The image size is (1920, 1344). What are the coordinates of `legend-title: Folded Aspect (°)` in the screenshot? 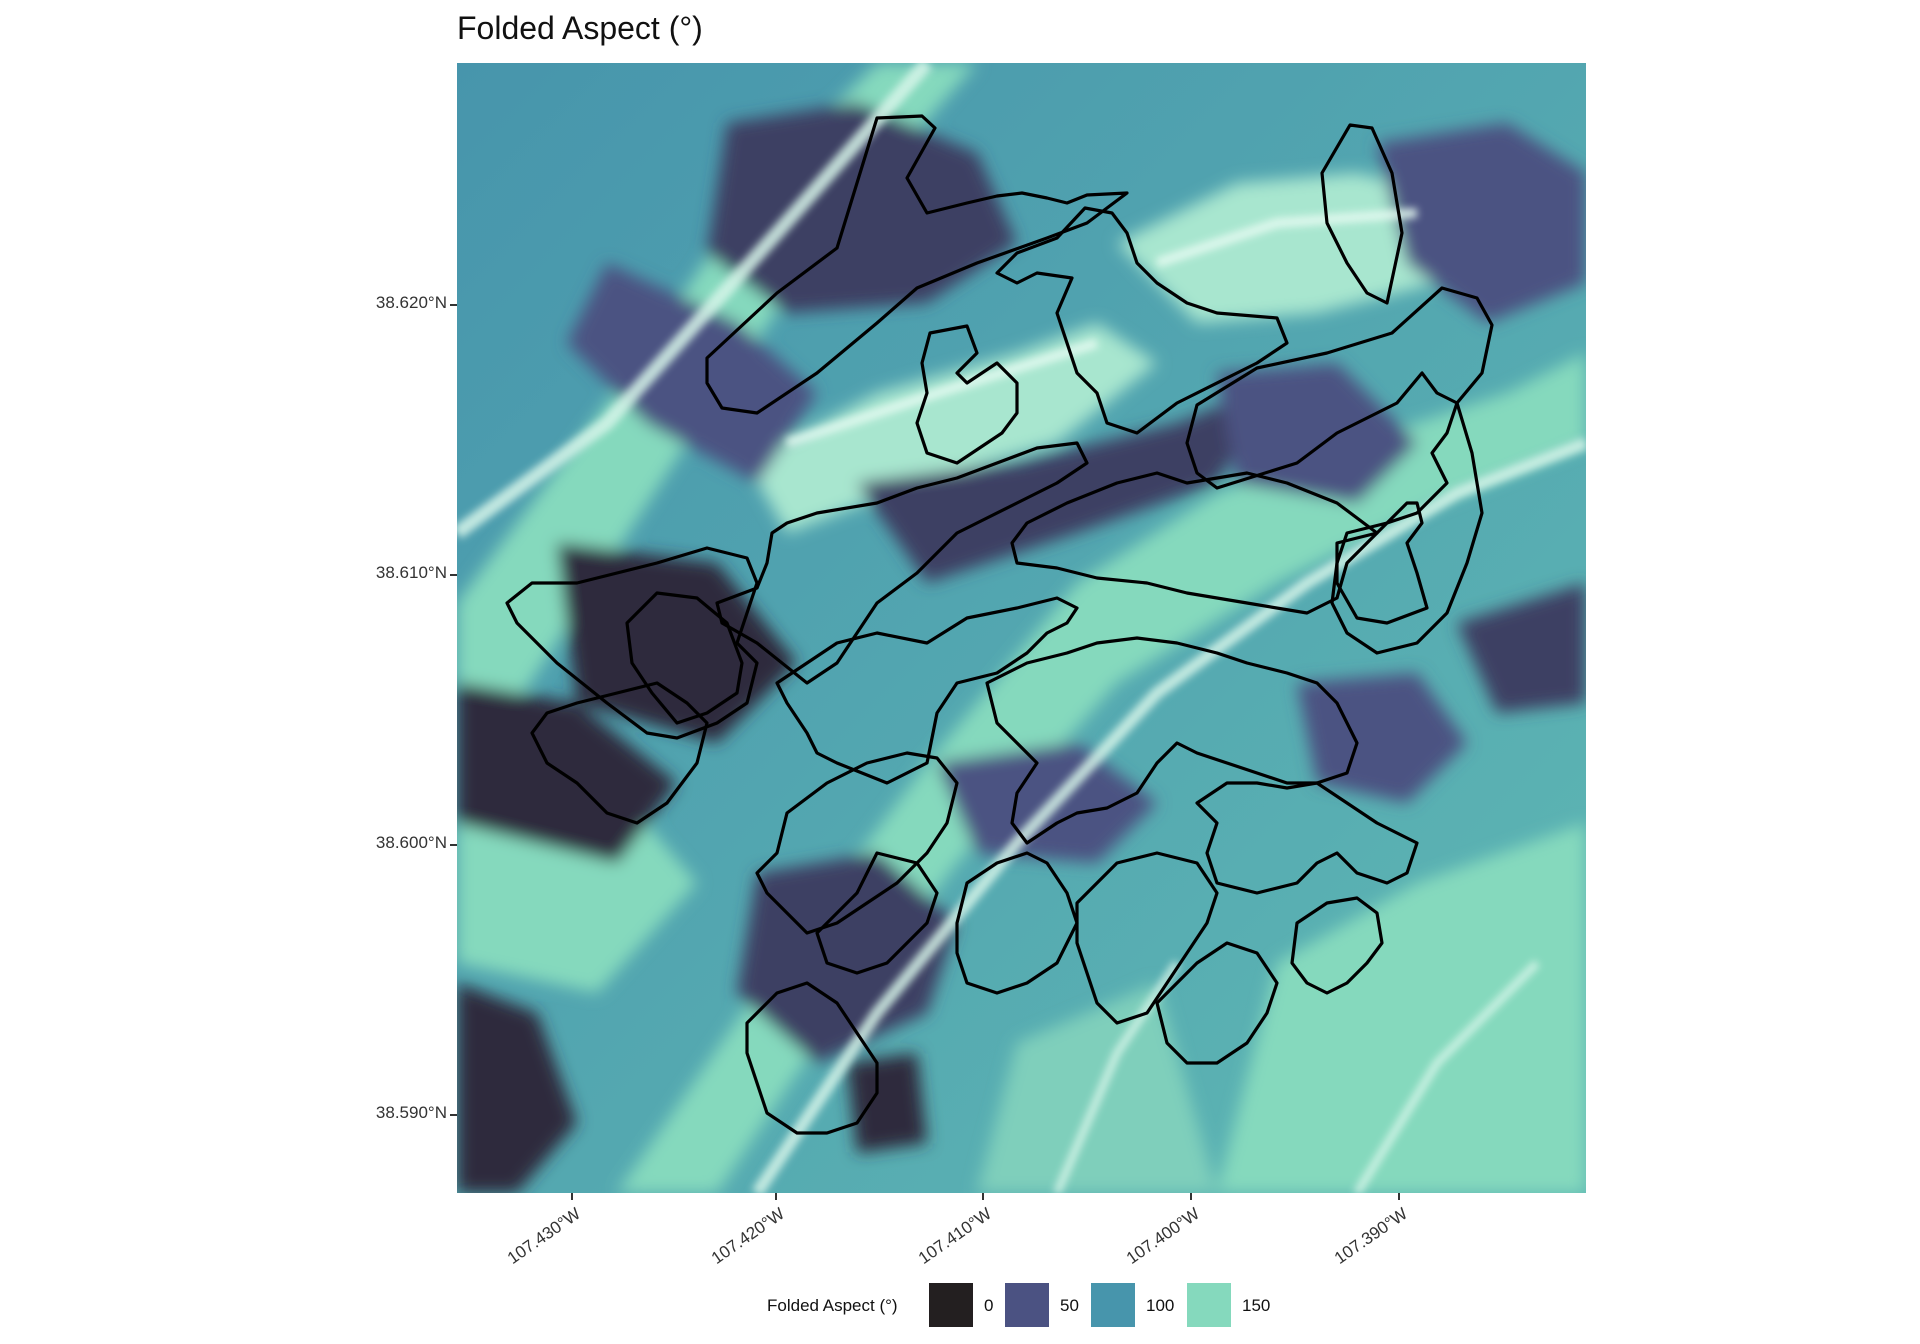 It's located at (832, 1305).